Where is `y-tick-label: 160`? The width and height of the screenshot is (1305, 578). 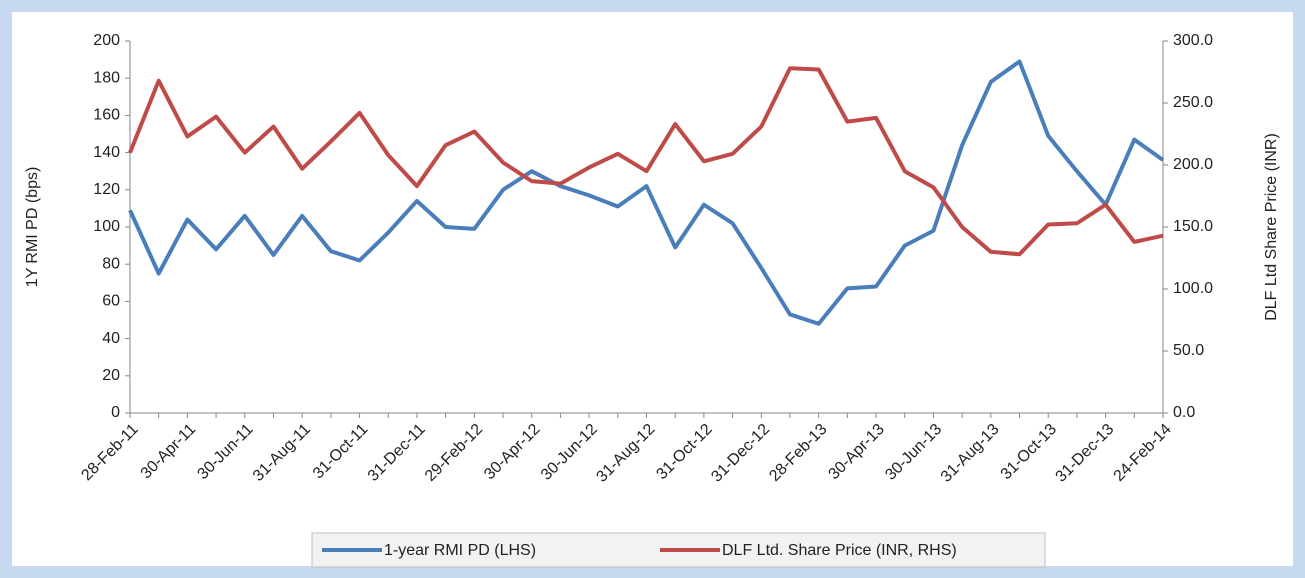
y-tick-label: 160 is located at coordinates (106, 115).